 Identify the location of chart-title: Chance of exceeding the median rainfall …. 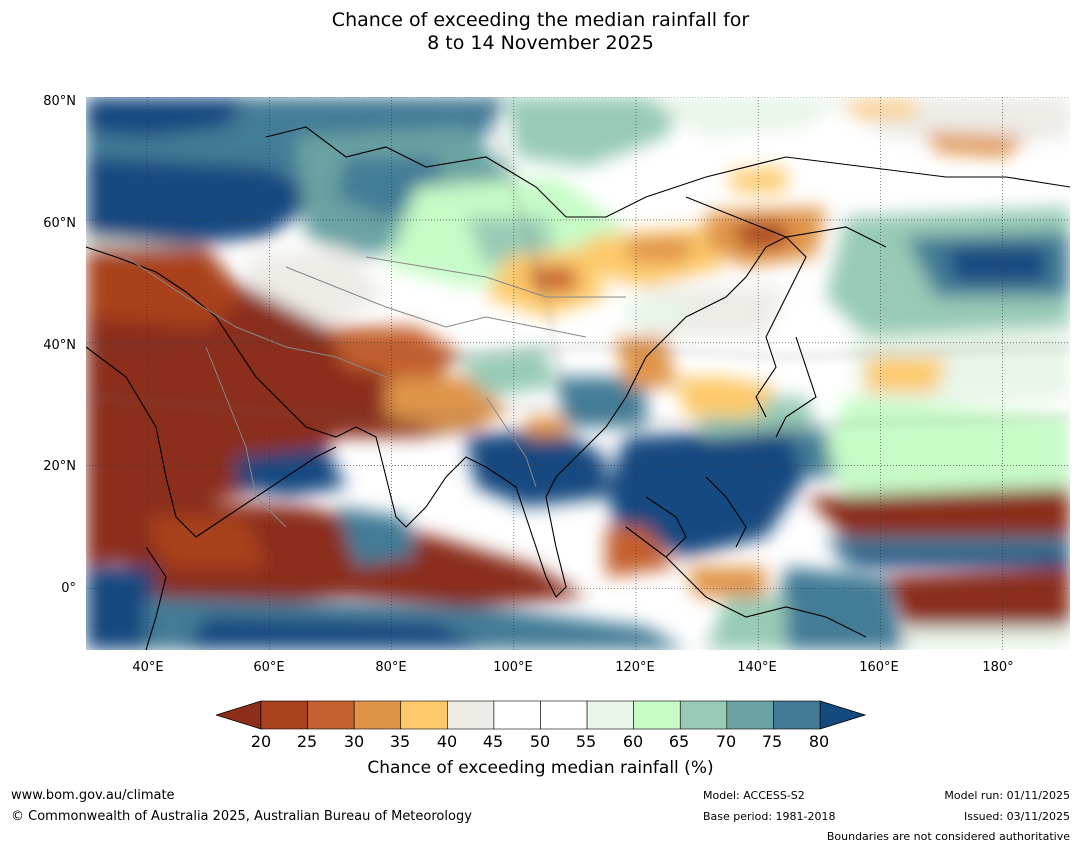
(540, 32).